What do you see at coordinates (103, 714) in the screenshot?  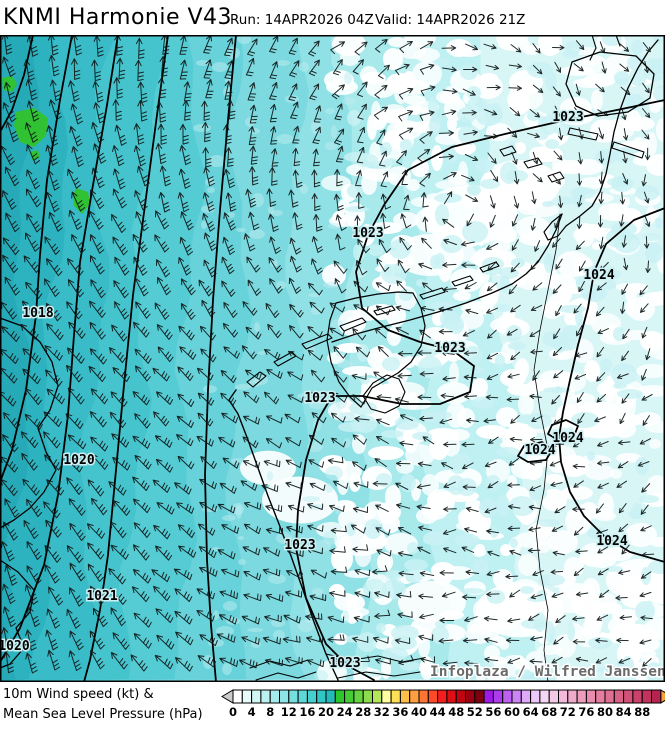 I see `legend-line-2: Mean Sea Level Pressure (hPa)` at bounding box center [103, 714].